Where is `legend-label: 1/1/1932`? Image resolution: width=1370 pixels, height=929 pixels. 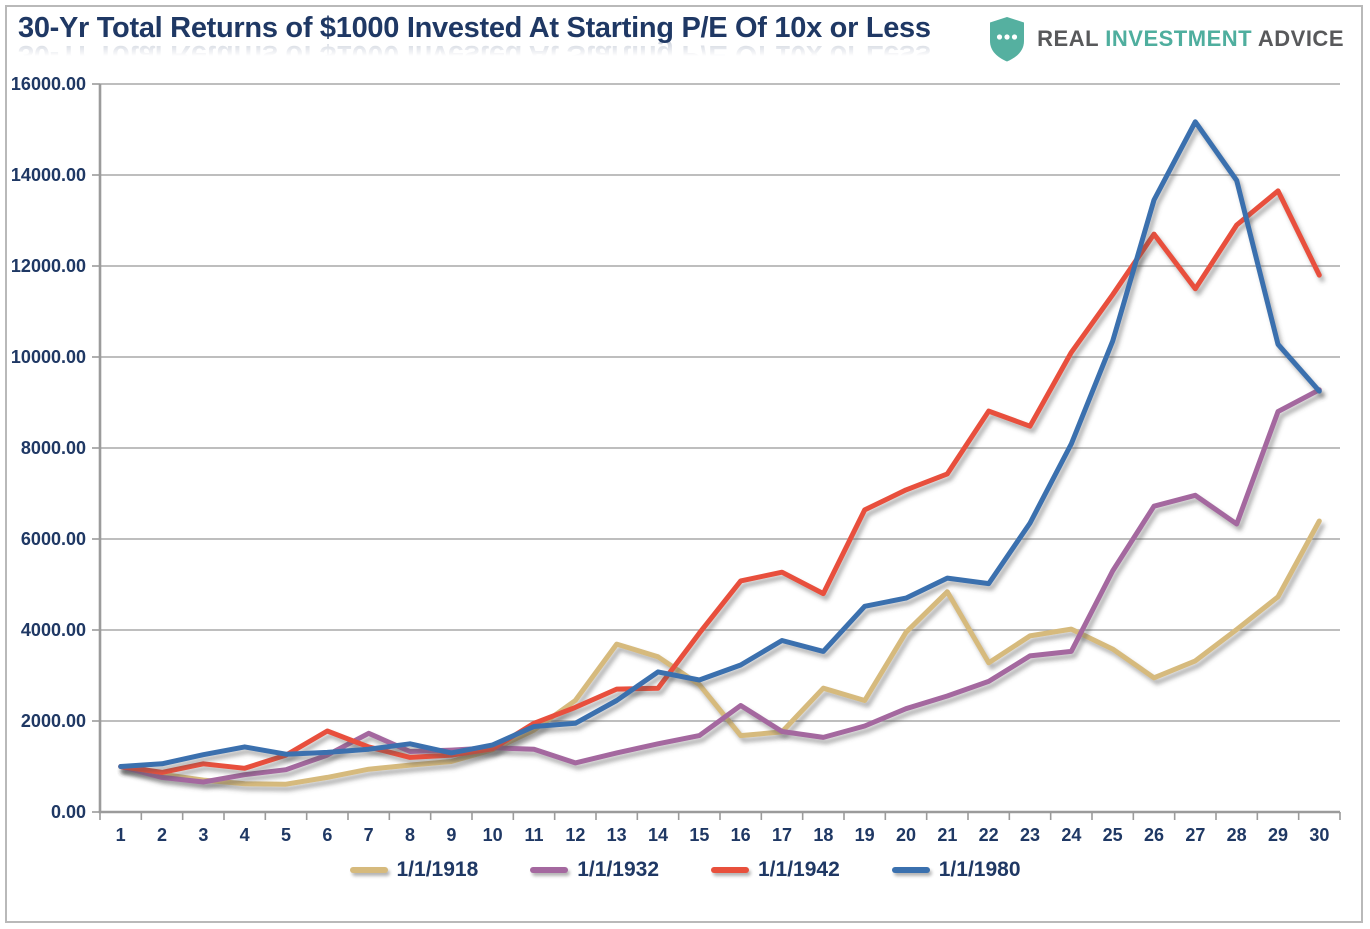 legend-label: 1/1/1932 is located at coordinates (618, 869).